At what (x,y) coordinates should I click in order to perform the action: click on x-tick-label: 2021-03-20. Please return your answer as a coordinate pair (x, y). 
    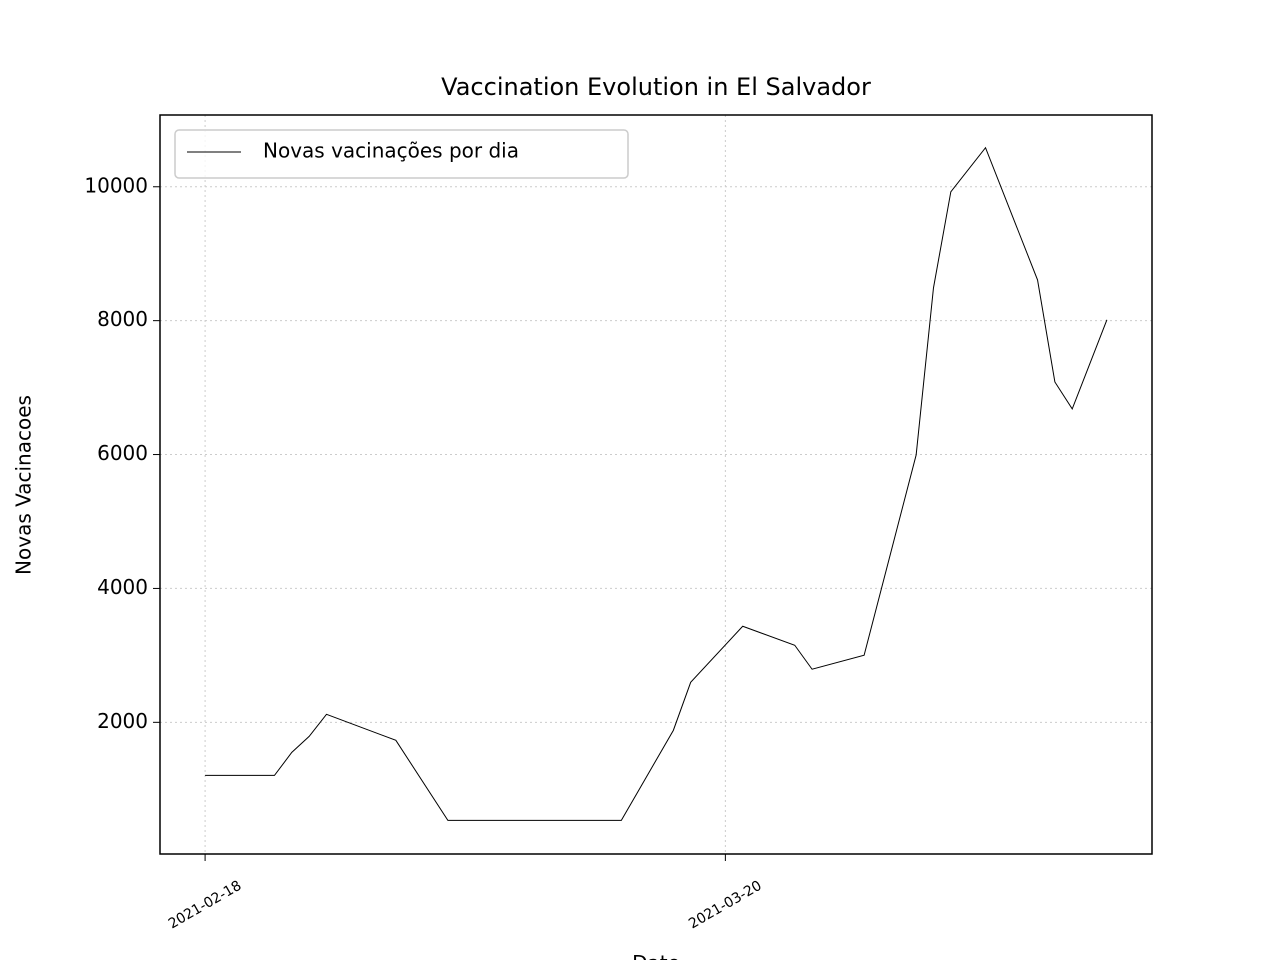
    Looking at the image, I should click on (725, 905).